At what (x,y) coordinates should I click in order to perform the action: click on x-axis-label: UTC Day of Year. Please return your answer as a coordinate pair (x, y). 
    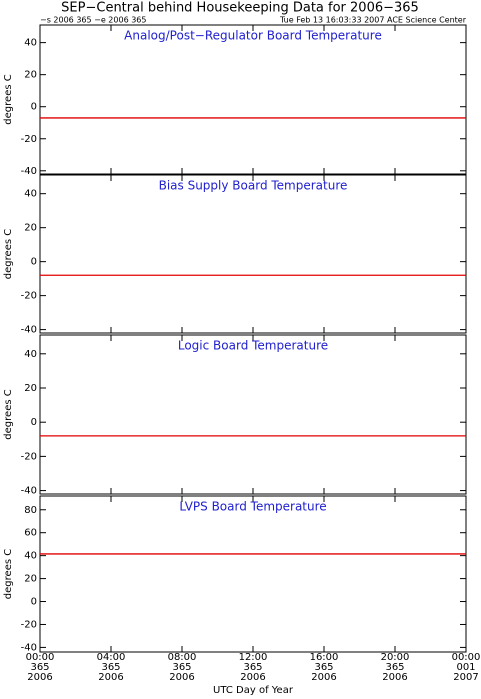
    Looking at the image, I should click on (253, 690).